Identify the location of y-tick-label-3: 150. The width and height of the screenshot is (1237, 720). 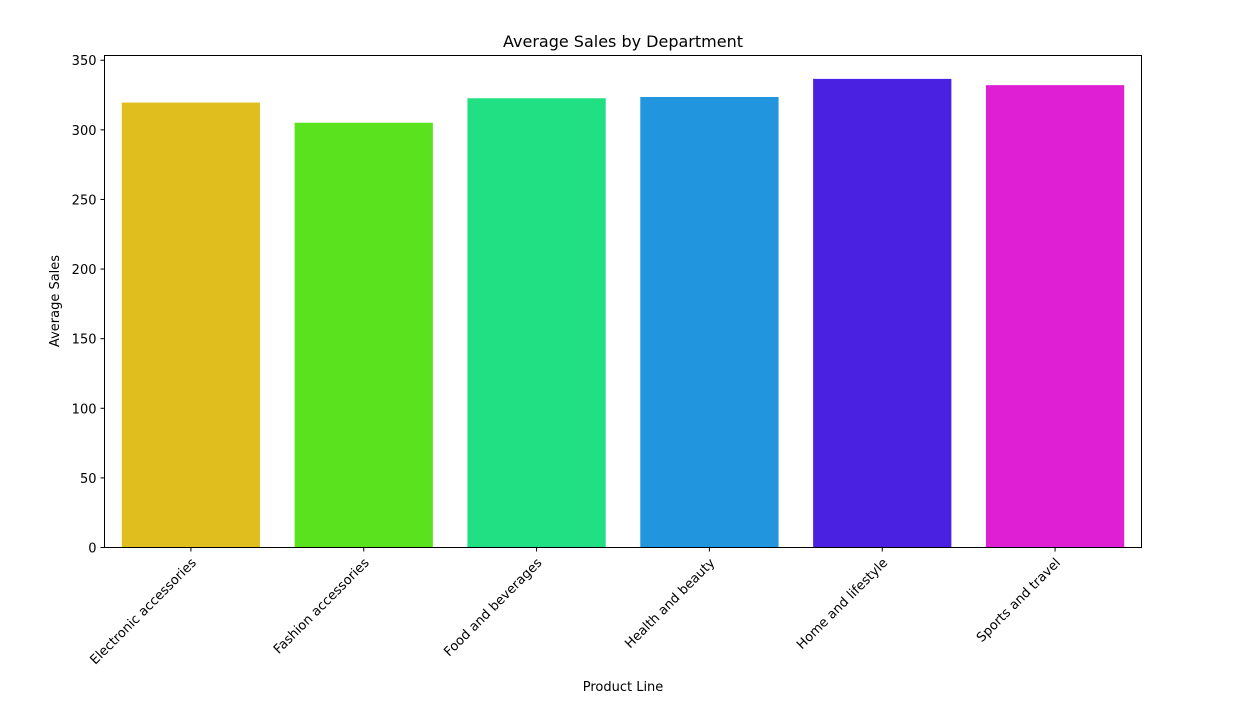
(84, 340).